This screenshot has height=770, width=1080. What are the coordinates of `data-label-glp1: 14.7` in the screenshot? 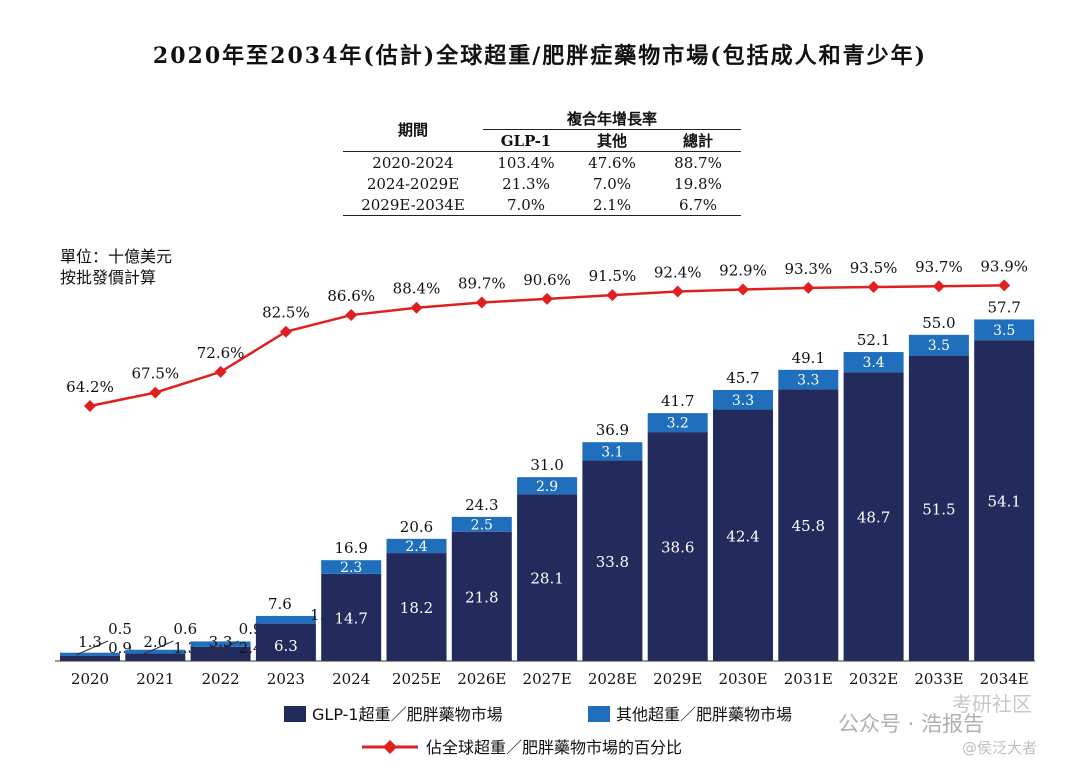 It's located at (350, 618).